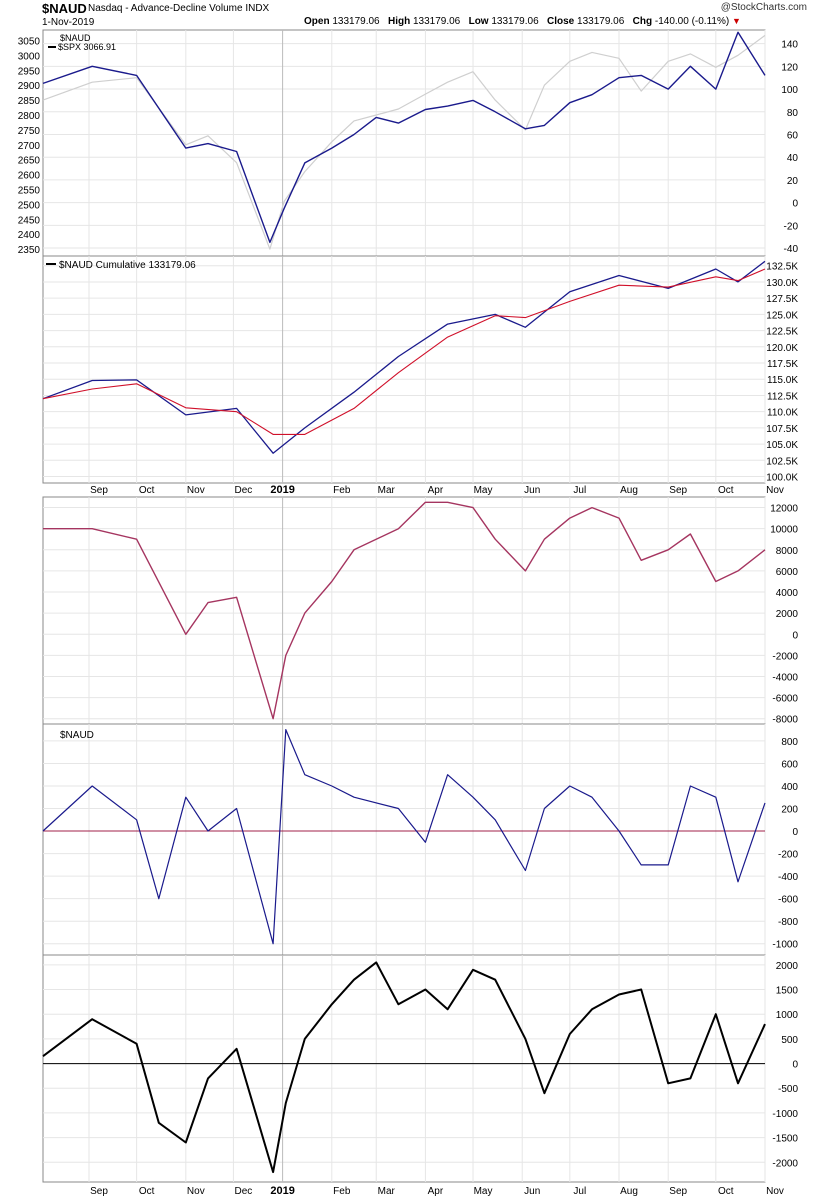 The width and height of the screenshot is (820, 1200). What do you see at coordinates (29, 205) in the screenshot?
I see `y-left-tick-label: 2500` at bounding box center [29, 205].